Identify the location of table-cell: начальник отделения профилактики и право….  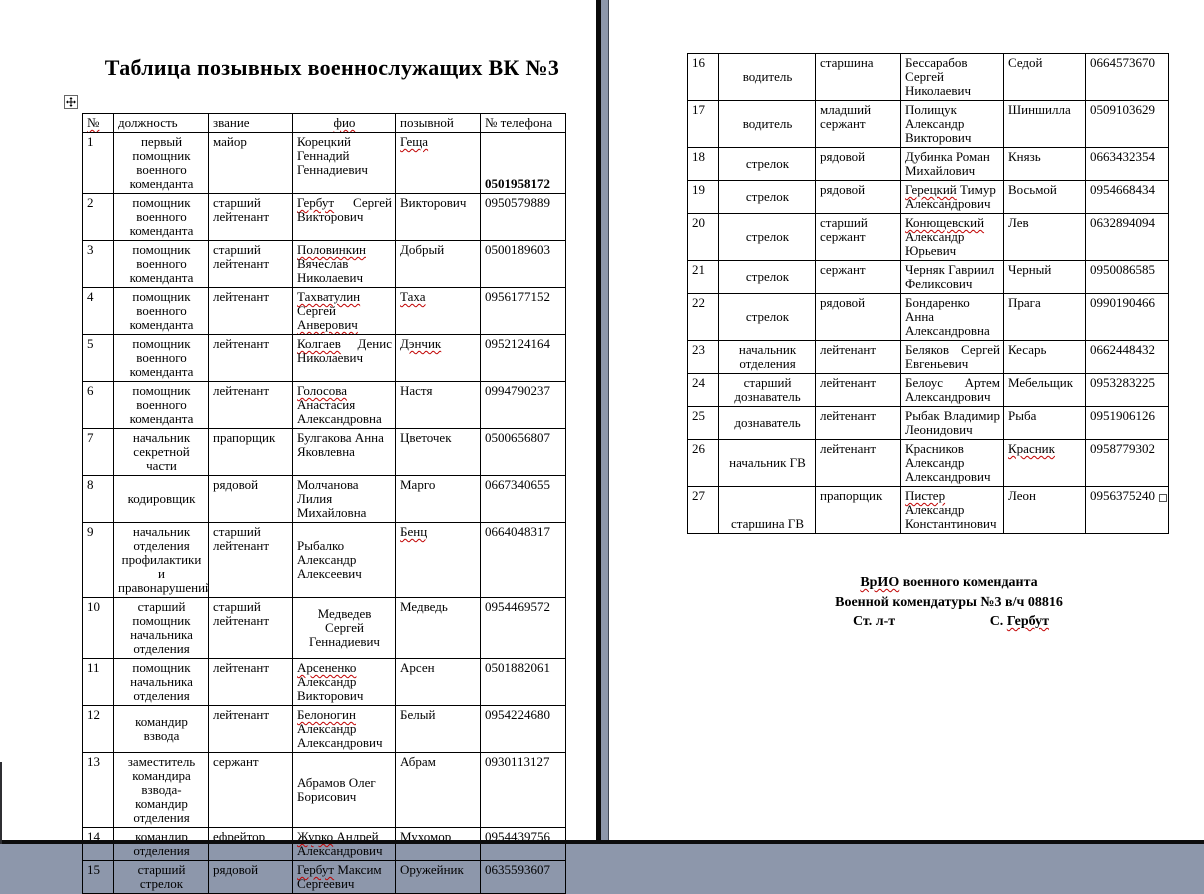
(161, 560).